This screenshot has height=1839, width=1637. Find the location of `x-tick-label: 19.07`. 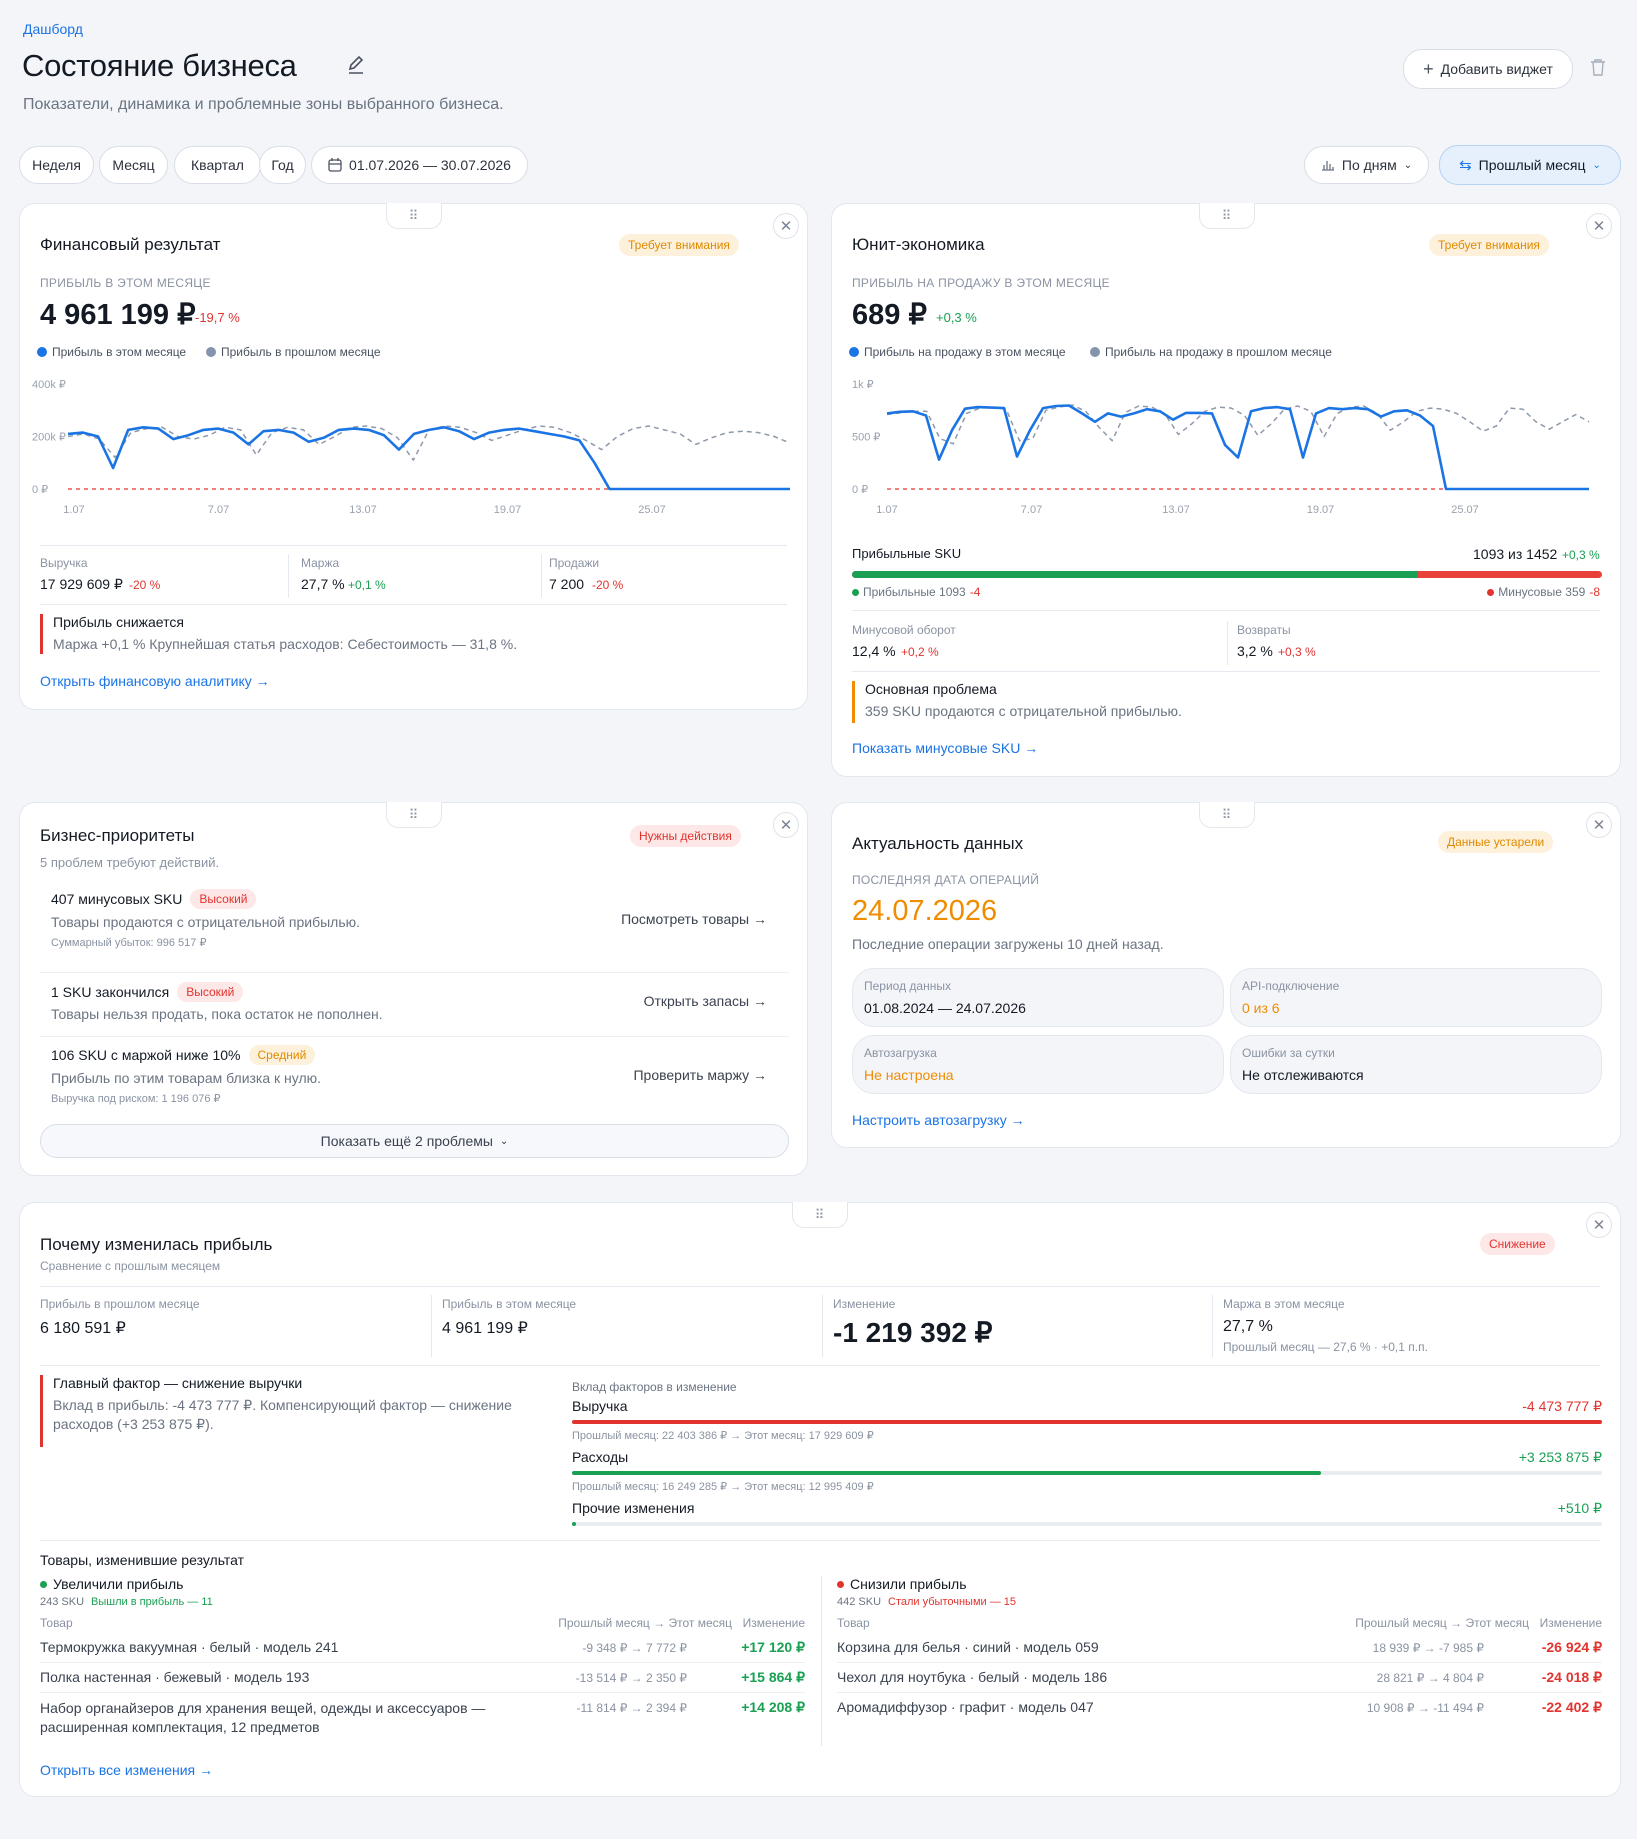

x-tick-label: 19.07 is located at coordinates (1321, 510).